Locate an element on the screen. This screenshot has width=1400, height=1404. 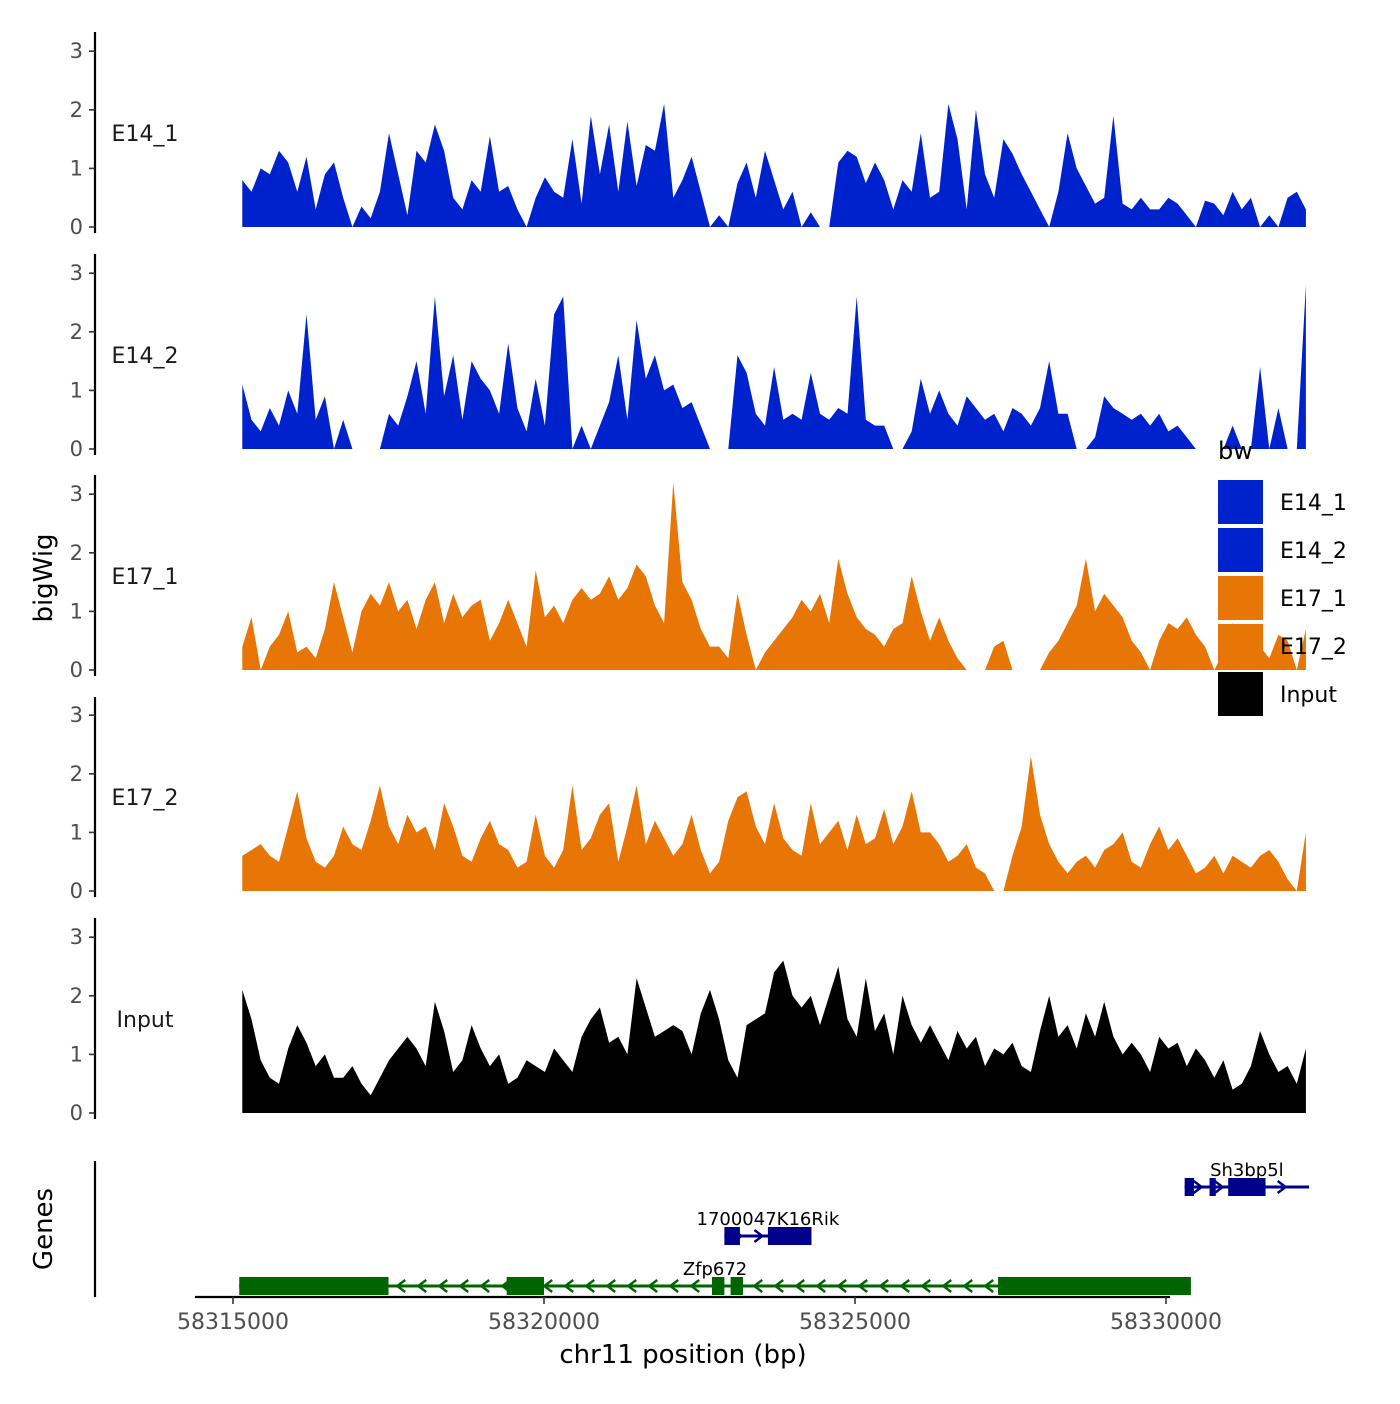
x-axis: 58315000 58320000 58325000 58330000 is located at coordinates (699, 1315).